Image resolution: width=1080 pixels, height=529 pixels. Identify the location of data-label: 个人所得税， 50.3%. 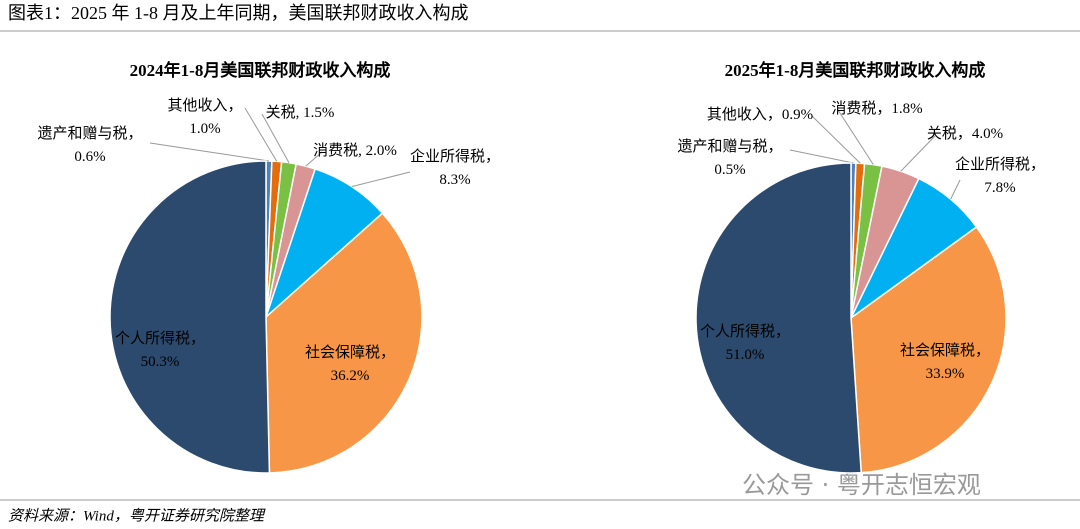
(160, 350).